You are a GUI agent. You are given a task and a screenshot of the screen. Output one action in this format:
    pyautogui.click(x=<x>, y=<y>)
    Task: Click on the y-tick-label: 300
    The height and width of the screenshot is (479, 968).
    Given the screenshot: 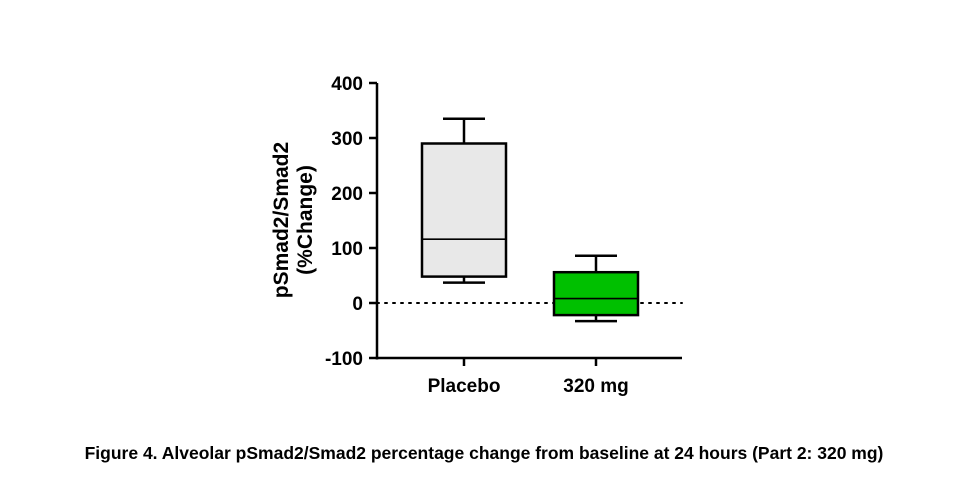 What is the action you would take?
    pyautogui.click(x=347, y=139)
    